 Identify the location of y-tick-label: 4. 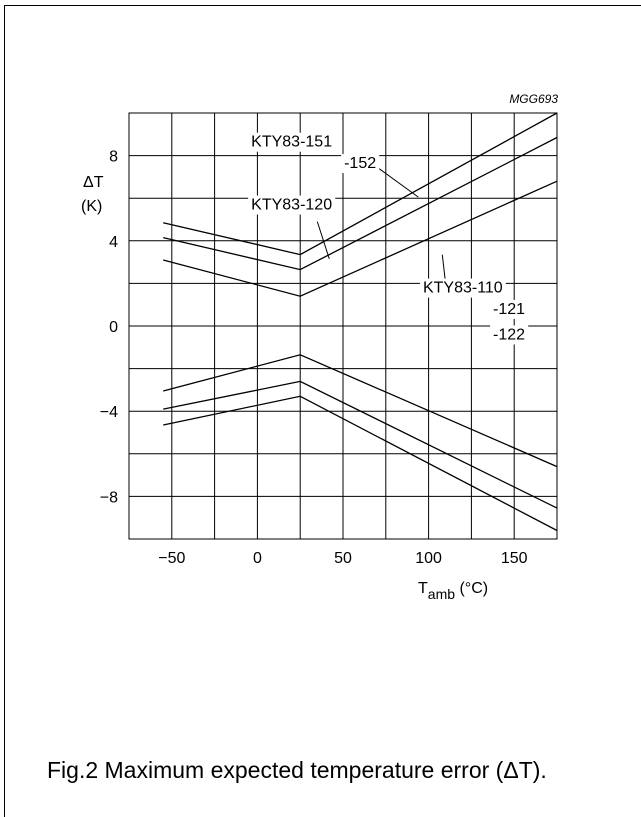
(113, 242).